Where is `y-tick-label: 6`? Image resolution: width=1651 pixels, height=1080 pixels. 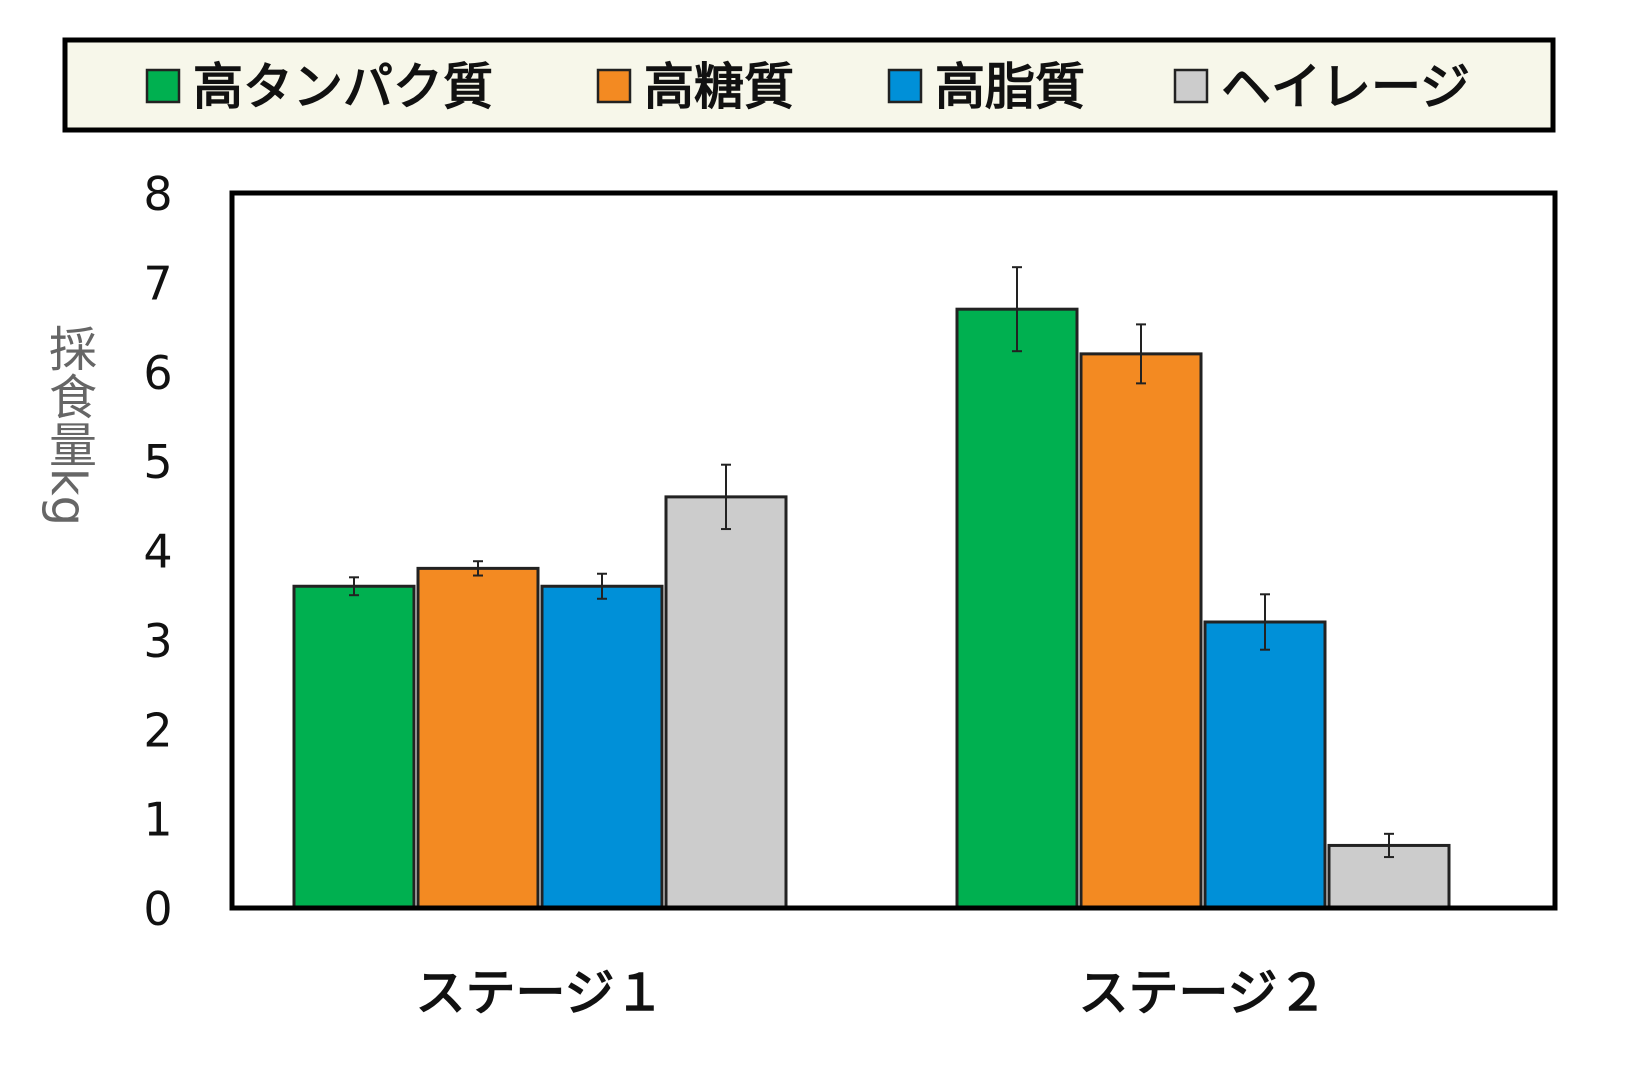 y-tick-label: 6 is located at coordinates (157, 373).